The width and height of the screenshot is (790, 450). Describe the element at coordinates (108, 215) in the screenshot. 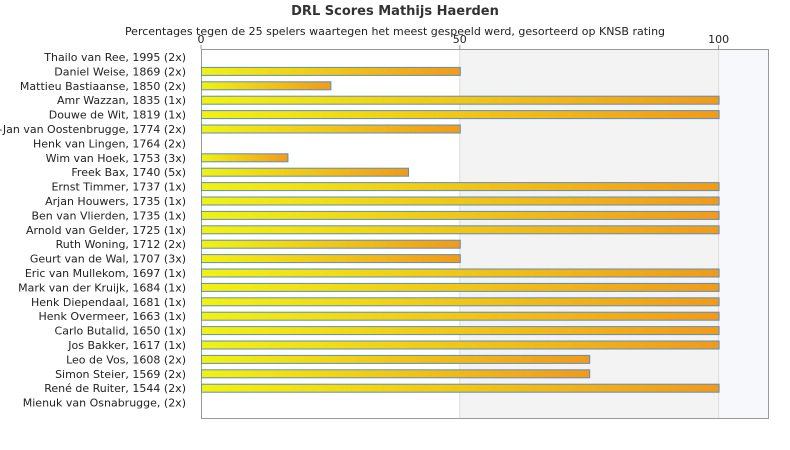

I see `category-label: Ben van Vlierden, 1735 (1x)` at that location.